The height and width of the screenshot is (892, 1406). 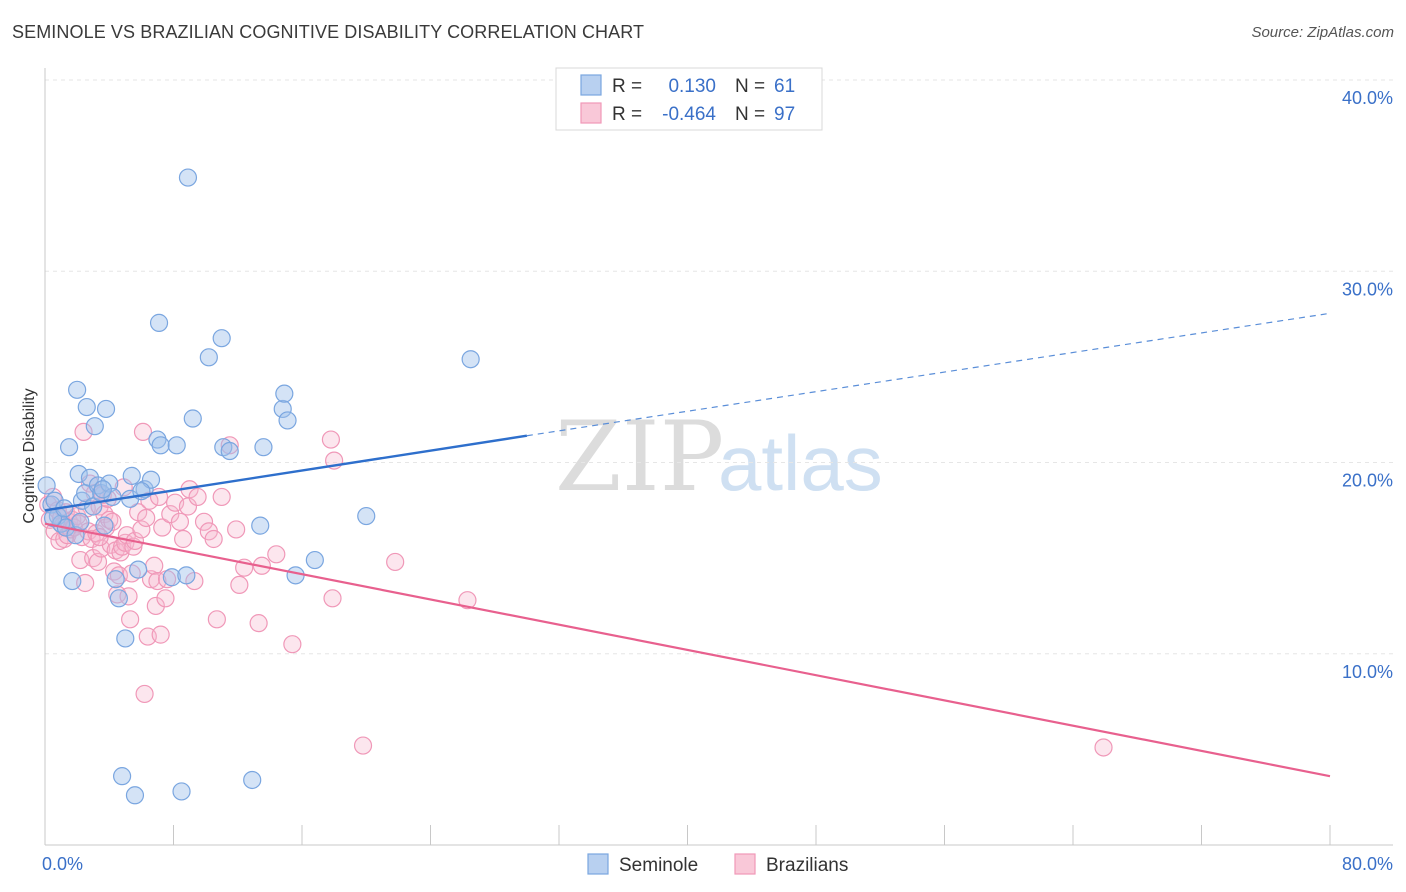 What do you see at coordinates (639, 457) in the screenshot?
I see `watermark-zip: ZIP` at bounding box center [639, 457].